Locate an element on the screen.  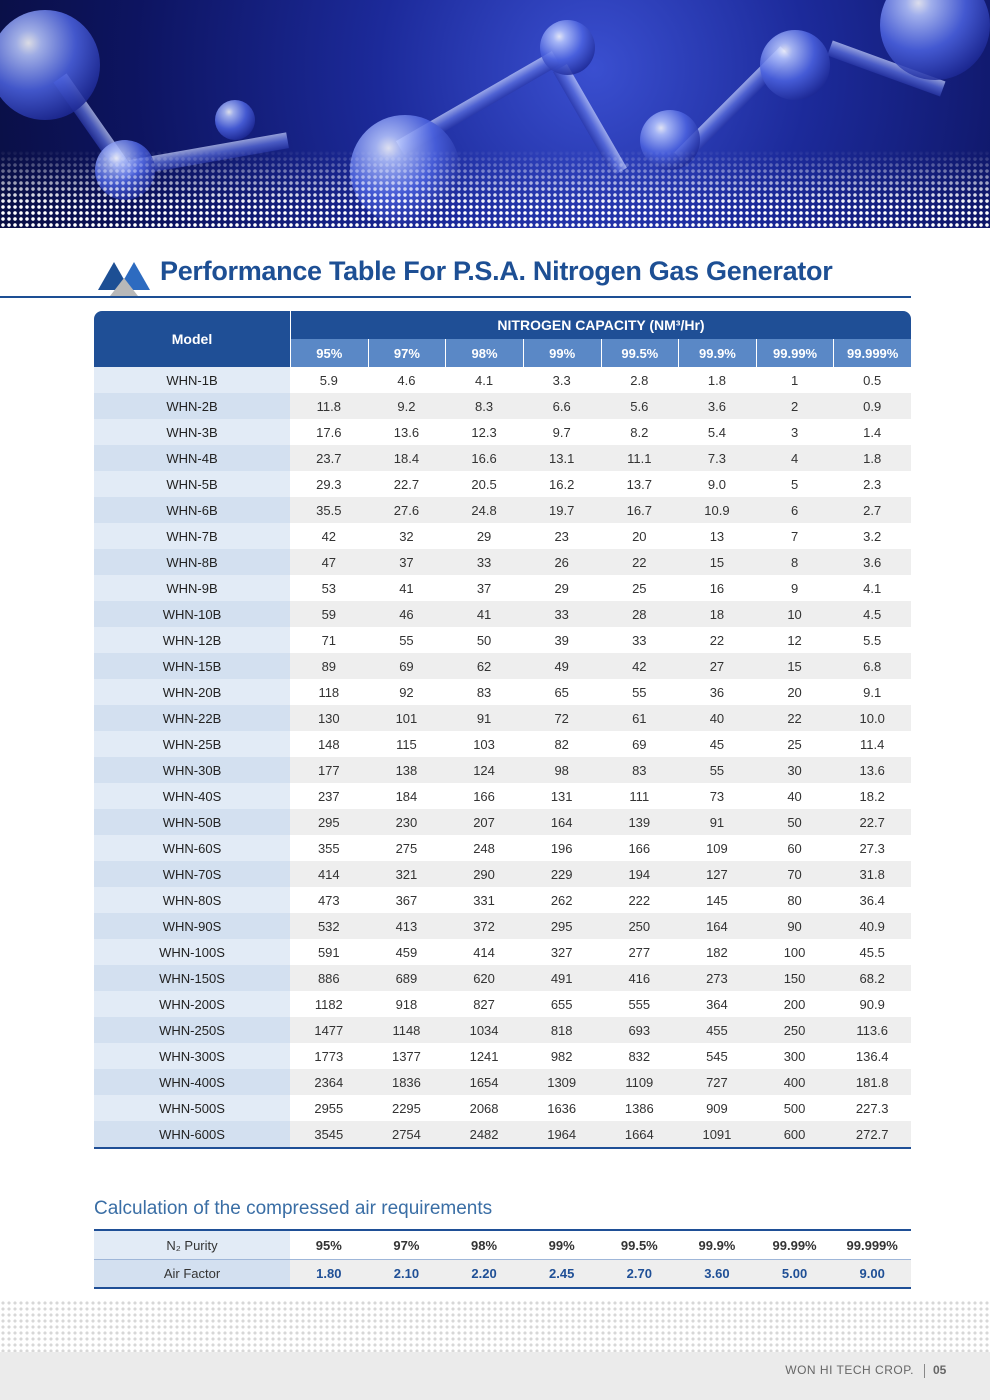
capacity-cell: 5.6 is located at coordinates (639, 406).